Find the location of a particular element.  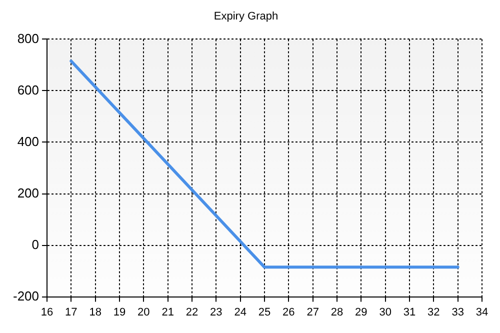

x-tick-label: 34 is located at coordinates (482, 312).